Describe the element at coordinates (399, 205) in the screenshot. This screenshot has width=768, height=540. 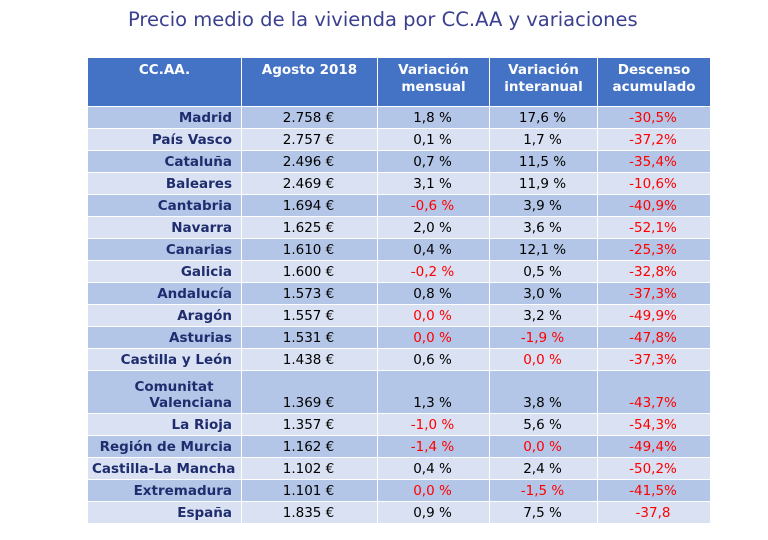
I see `table-row: Cantabria 1.694 € -0,6 % 3,9 % -40,9%` at that location.